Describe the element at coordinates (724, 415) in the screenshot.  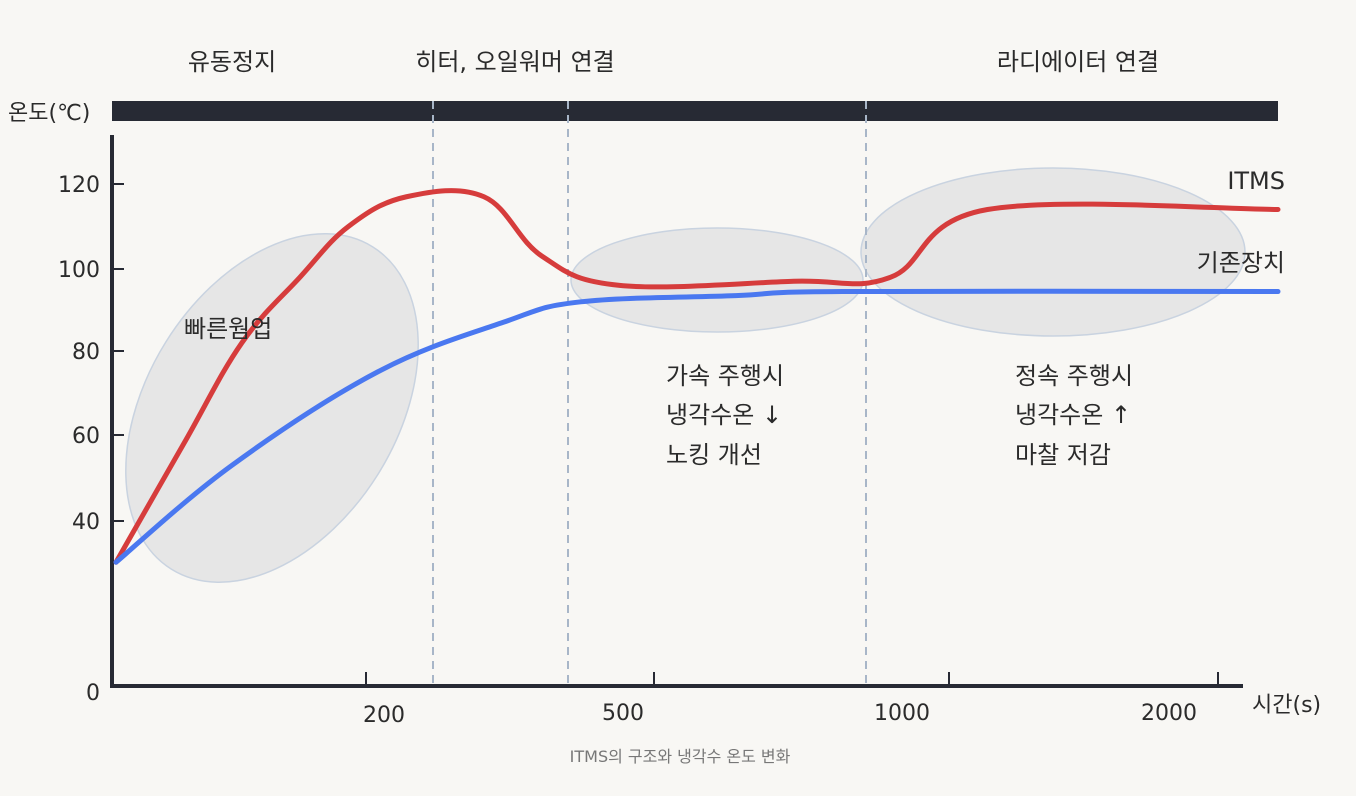
I see `annotation-accel-line: 냉각수온 ↓` at that location.